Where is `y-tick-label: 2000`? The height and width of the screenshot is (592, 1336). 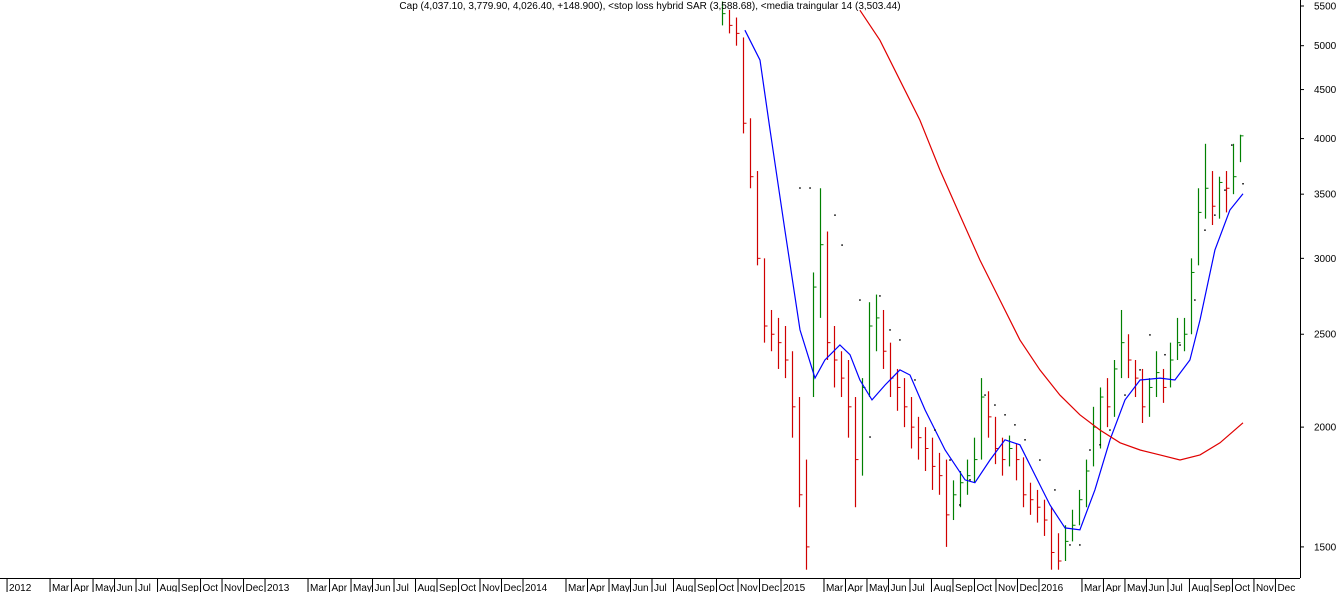
y-tick-label: 2000 is located at coordinates (1325, 428).